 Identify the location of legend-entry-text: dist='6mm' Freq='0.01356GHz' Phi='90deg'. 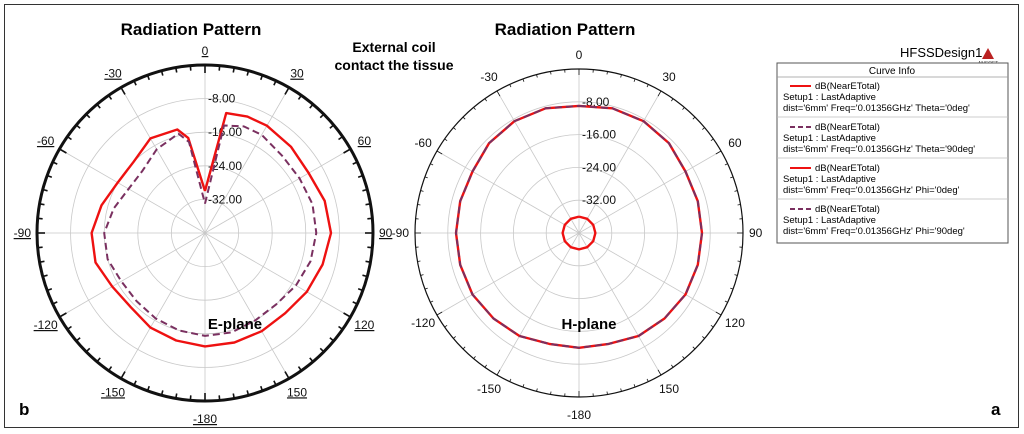
(874, 231).